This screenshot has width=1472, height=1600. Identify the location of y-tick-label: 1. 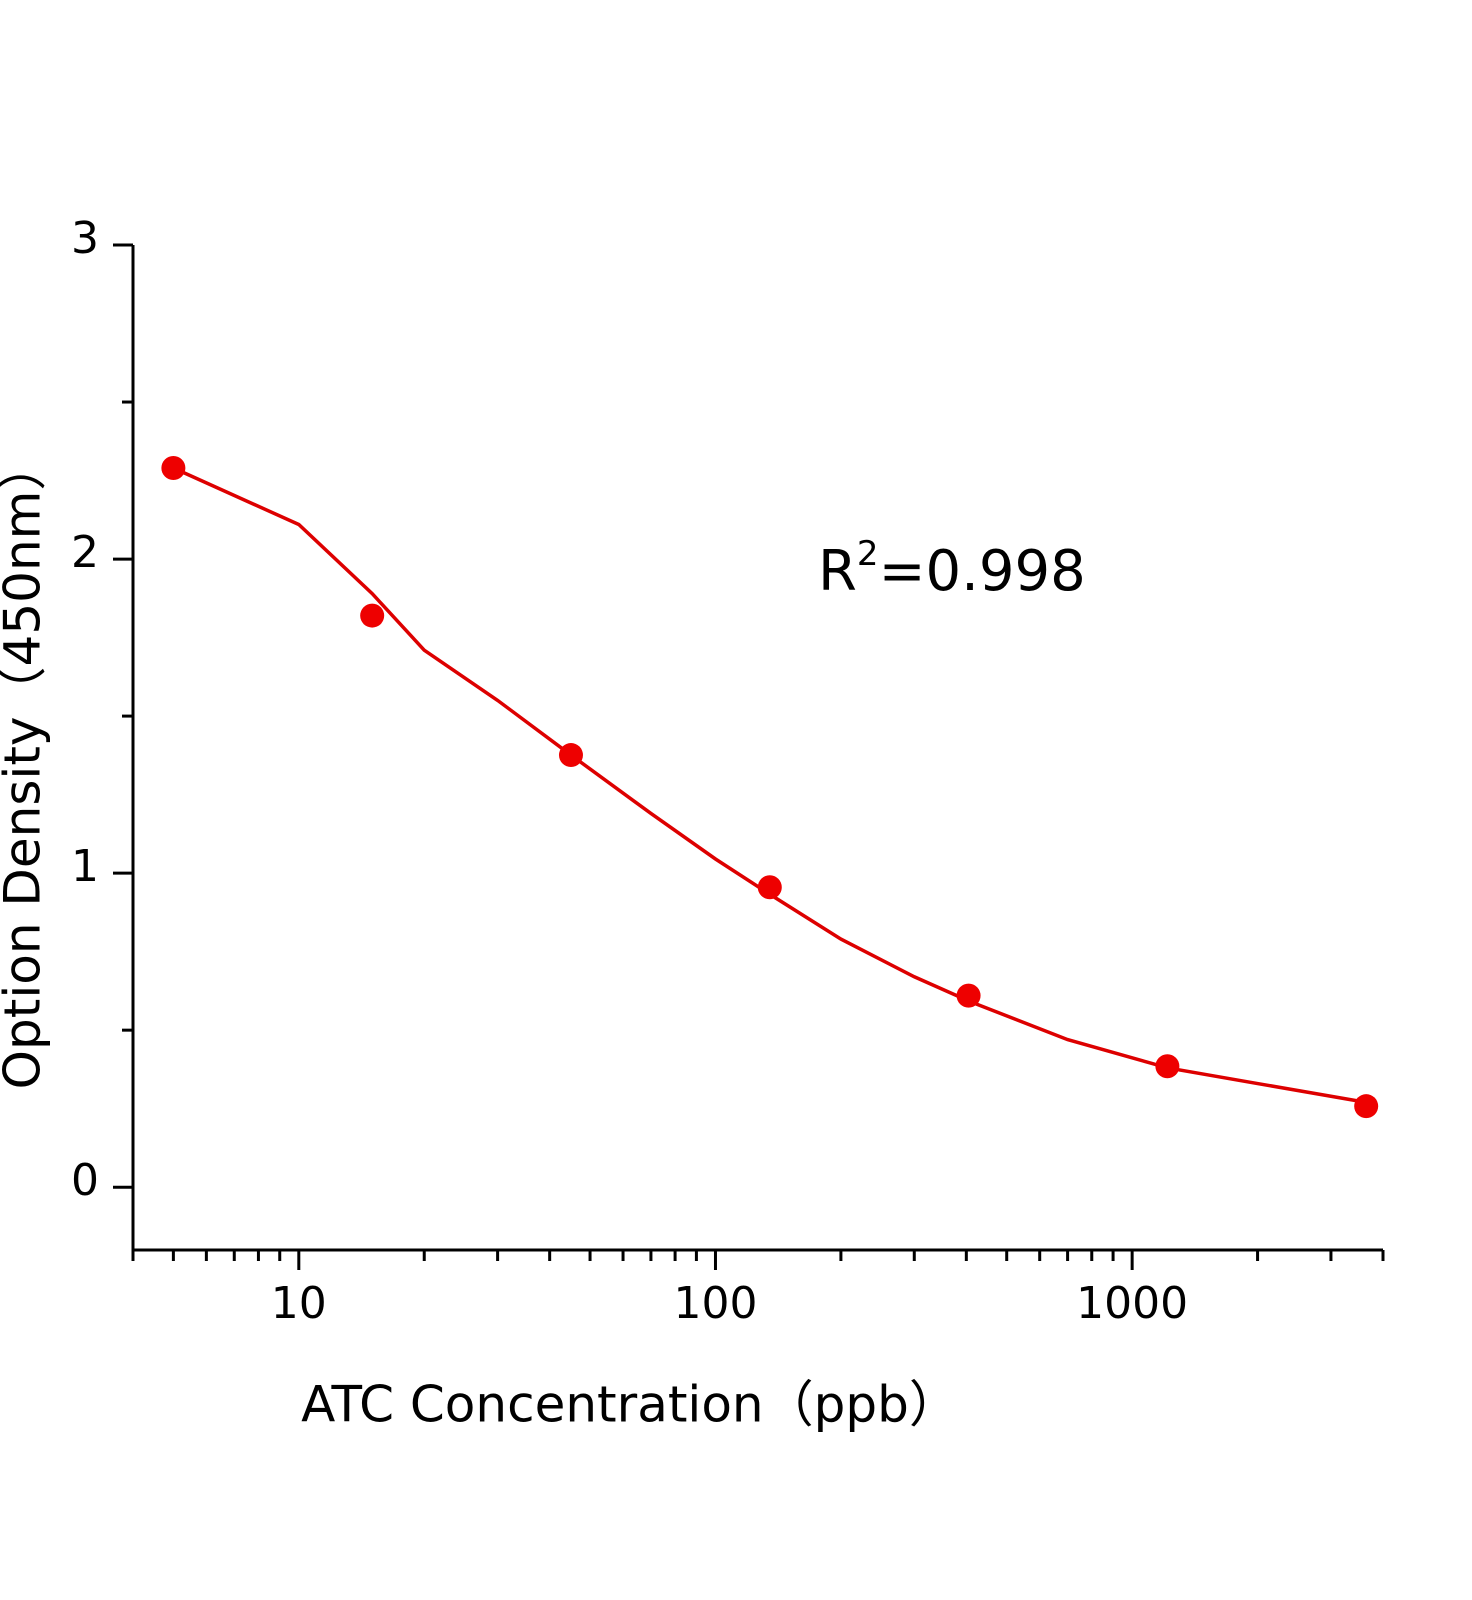
(85, 866).